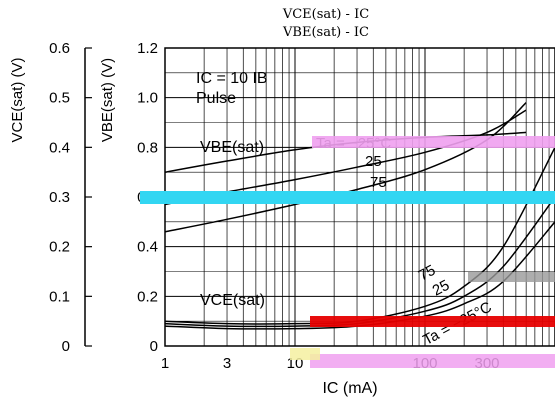 Image resolution: width=555 pixels, height=406 pixels. I want to click on y-right-tick-label: 0.8, so click(147, 147).